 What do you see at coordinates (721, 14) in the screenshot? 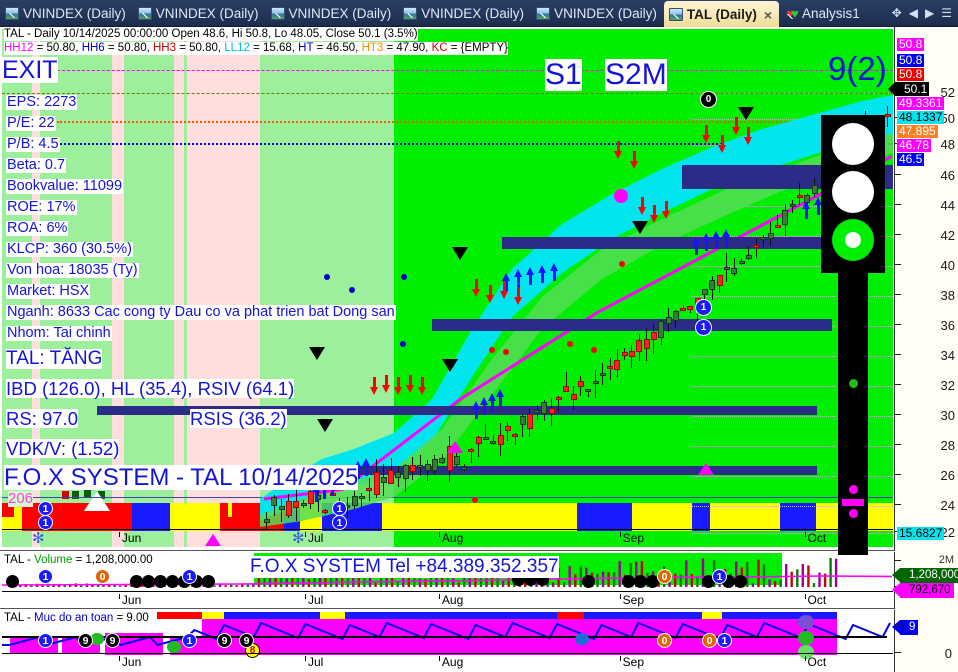
I see `tab-tal-daily: TAL (Daily) ×` at bounding box center [721, 14].